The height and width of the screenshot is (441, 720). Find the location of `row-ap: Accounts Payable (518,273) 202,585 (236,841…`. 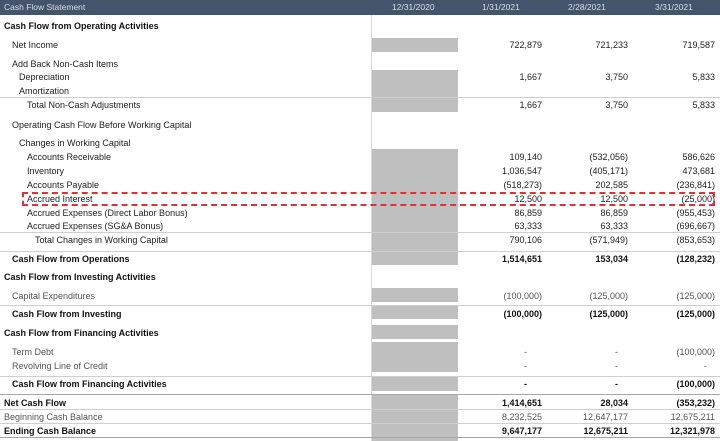

row-ap: Accounts Payable (518,273) 202,585 (236,841… is located at coordinates (371, 185).